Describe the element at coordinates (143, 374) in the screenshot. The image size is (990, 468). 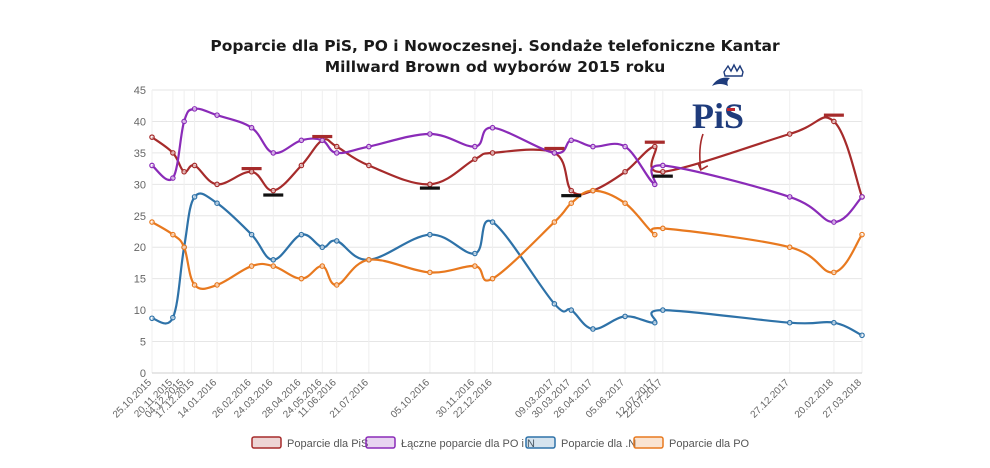
I see `y-tick-label: 0` at that location.